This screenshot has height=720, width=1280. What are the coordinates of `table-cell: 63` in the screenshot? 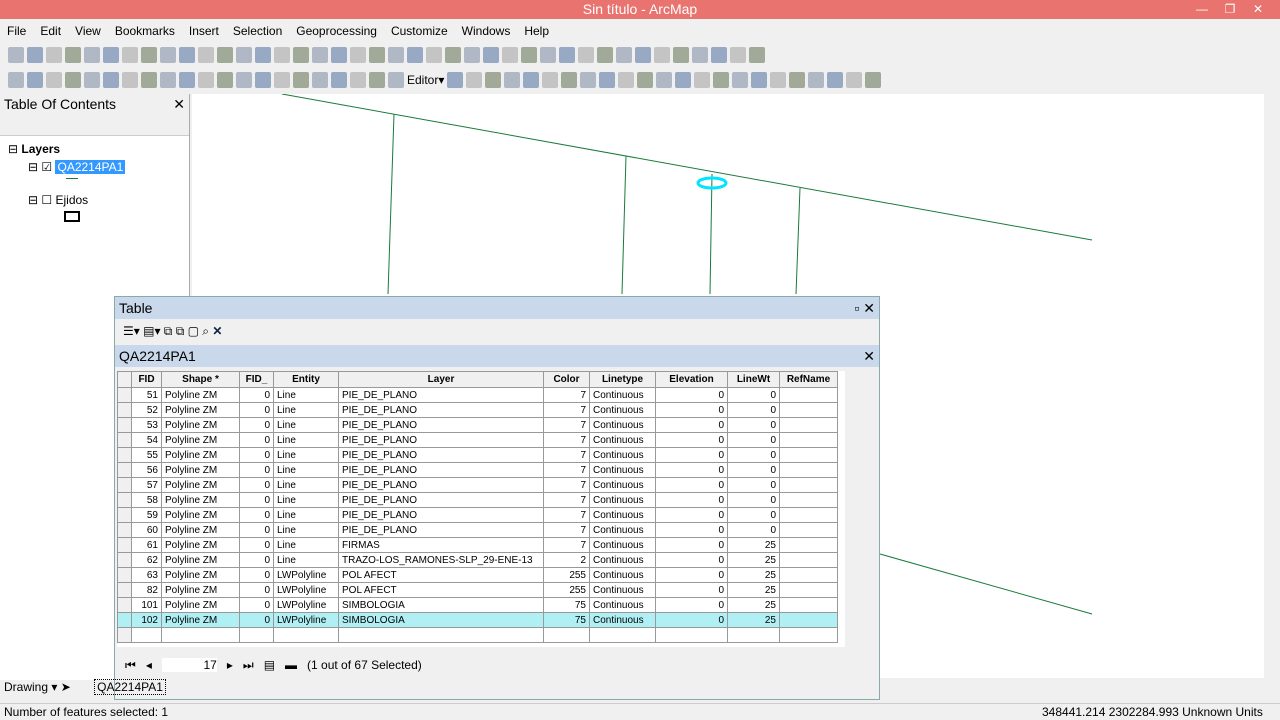 It's located at (146, 575).